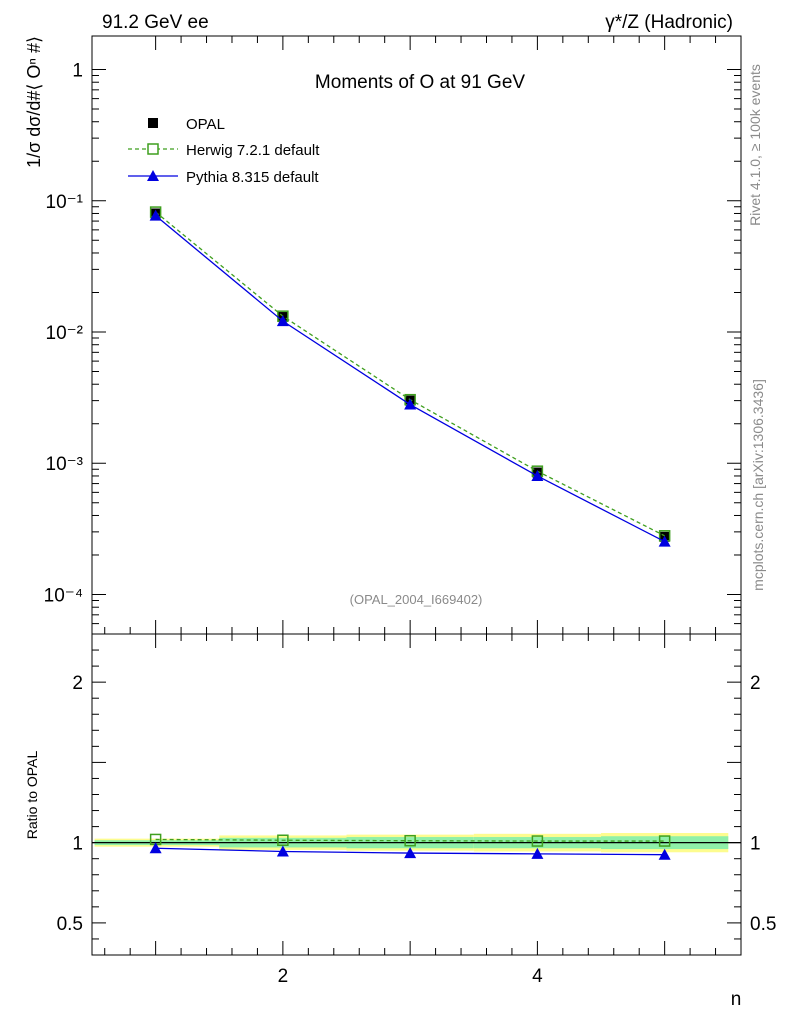  What do you see at coordinates (755, 683) in the screenshot?
I see `ratio-y-tick-label-right: 2` at bounding box center [755, 683].